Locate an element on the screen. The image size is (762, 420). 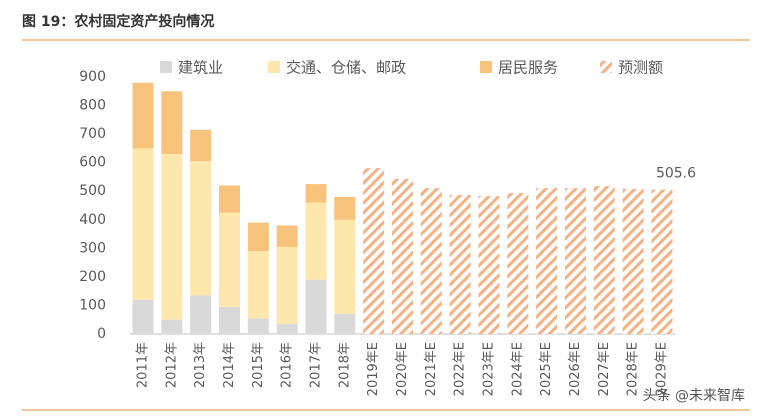
legend-label: 交通、仓储、邮政 is located at coordinates (346, 68).